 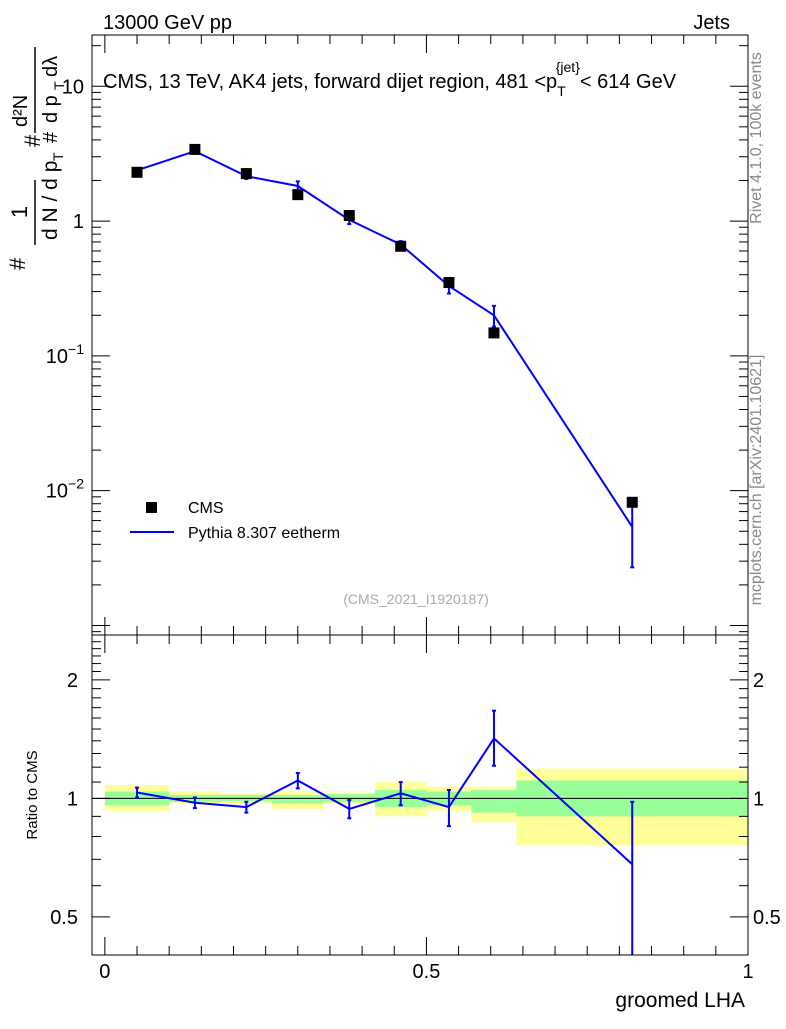 I want to click on legend-pythia-label: Pythia 8.307 eetherm, so click(x=264, y=533).